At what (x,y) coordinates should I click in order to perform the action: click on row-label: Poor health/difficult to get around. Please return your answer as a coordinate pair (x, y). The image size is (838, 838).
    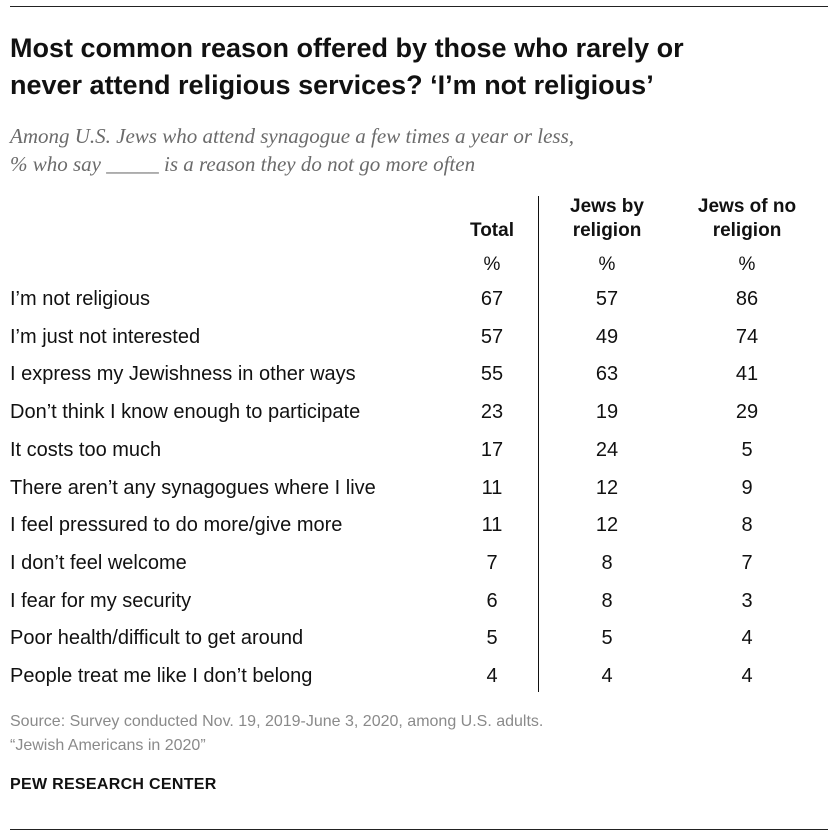
    Looking at the image, I should click on (157, 638).